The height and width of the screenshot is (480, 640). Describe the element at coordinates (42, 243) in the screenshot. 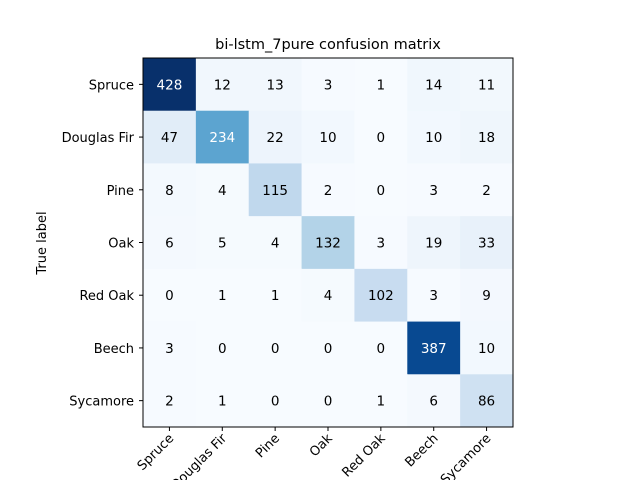

I see `y-axis-label: True label` at that location.